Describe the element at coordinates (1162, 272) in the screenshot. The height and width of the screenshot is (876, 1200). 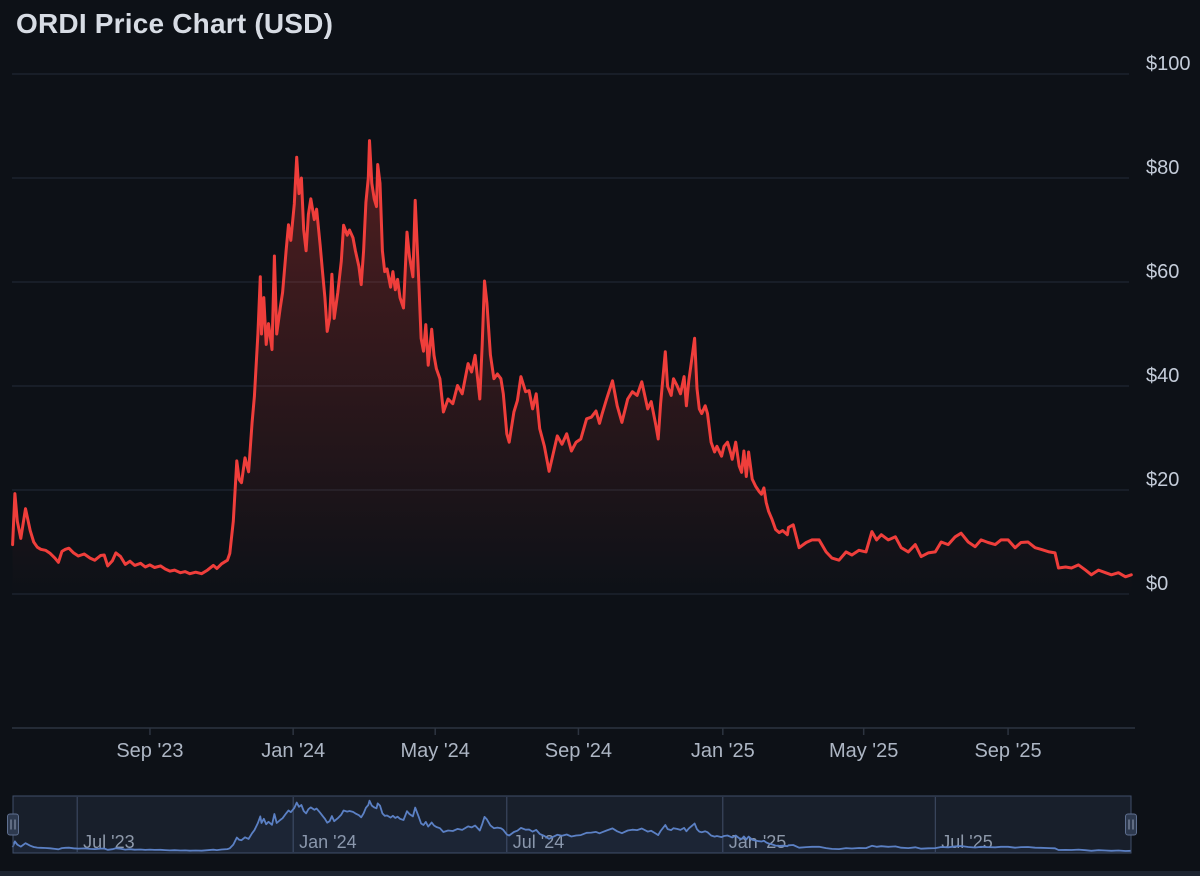
I see `y-axis-label: $60` at that location.